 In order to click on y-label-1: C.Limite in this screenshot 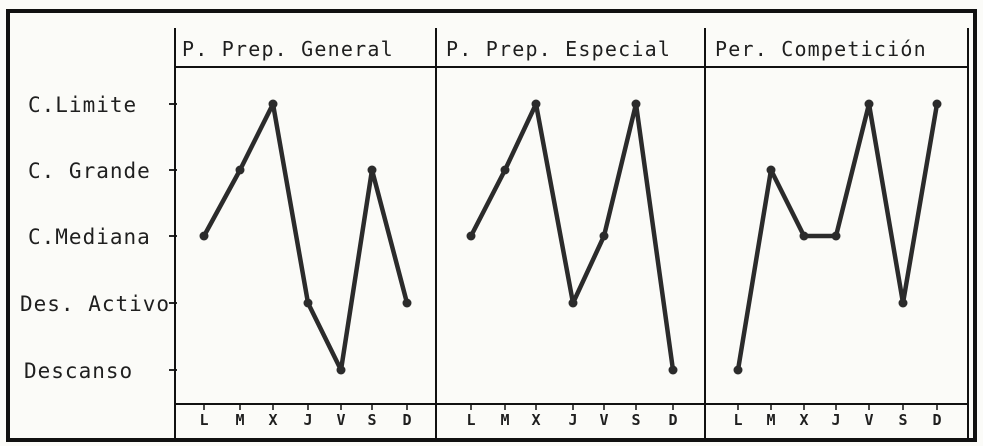, I will do `click(82, 105)`.